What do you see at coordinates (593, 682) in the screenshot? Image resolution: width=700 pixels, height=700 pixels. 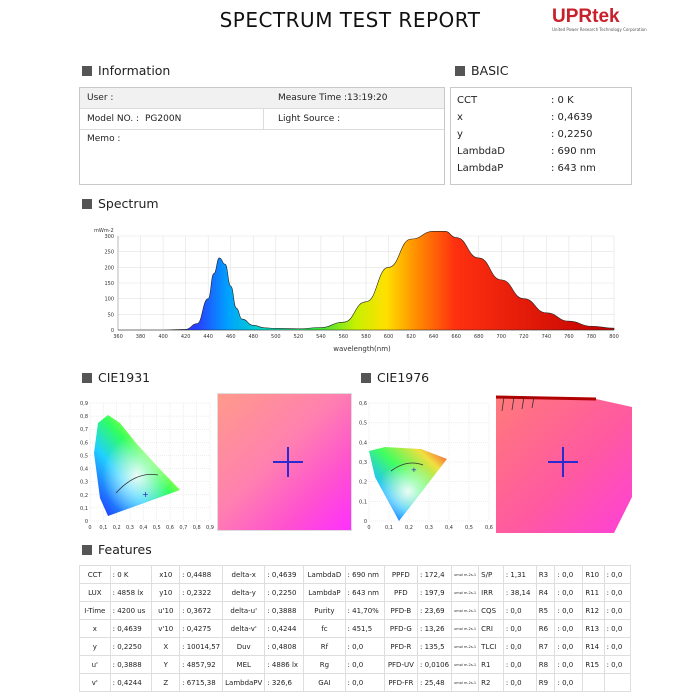 I see `feature-value` at bounding box center [593, 682].